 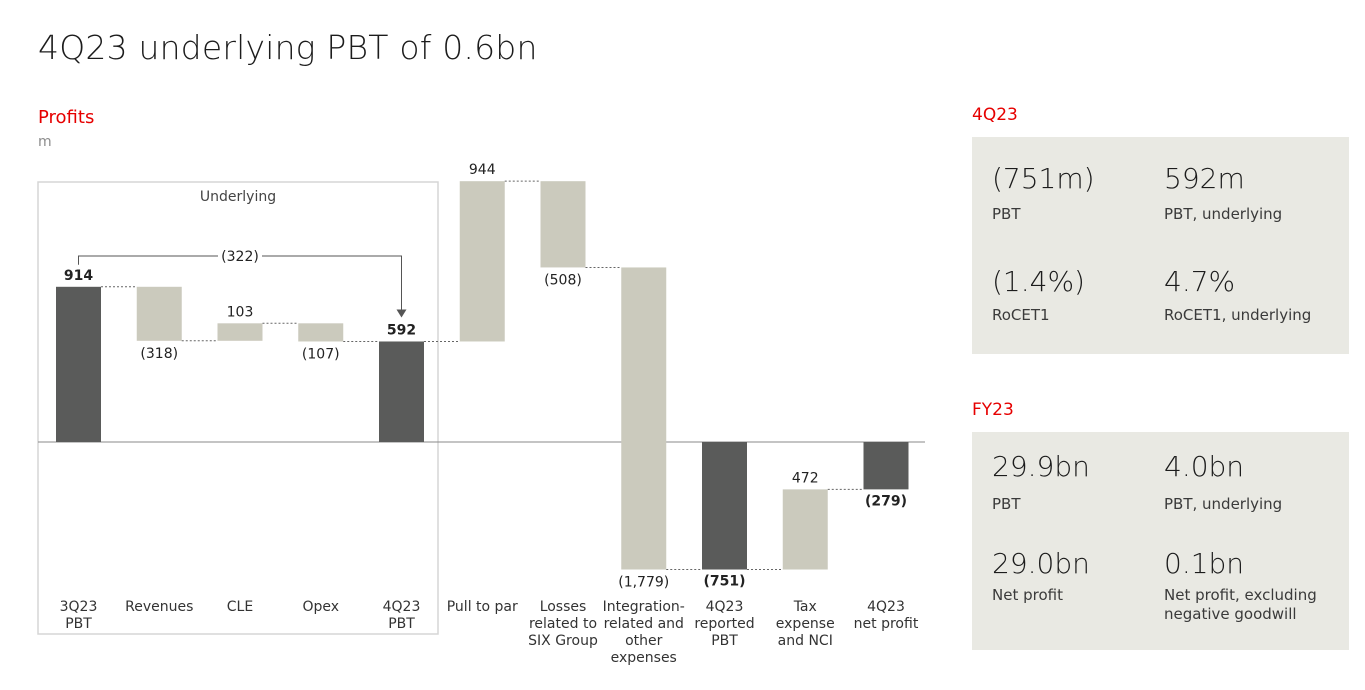 I want to click on value-label-9: 472, so click(x=805, y=478).